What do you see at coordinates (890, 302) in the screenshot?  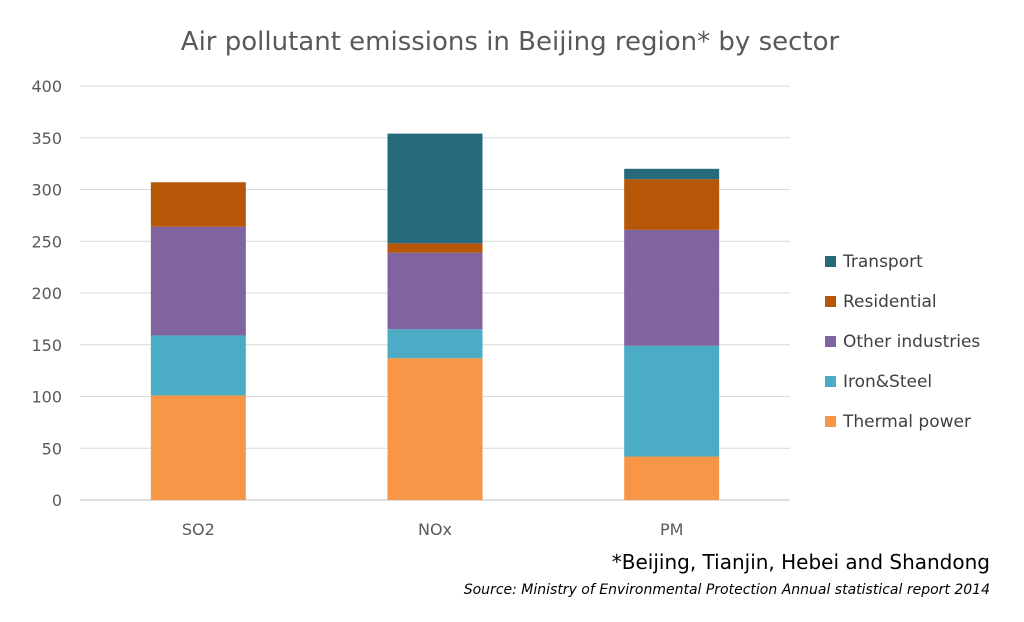 I see `legend-label: Residential` at bounding box center [890, 302].